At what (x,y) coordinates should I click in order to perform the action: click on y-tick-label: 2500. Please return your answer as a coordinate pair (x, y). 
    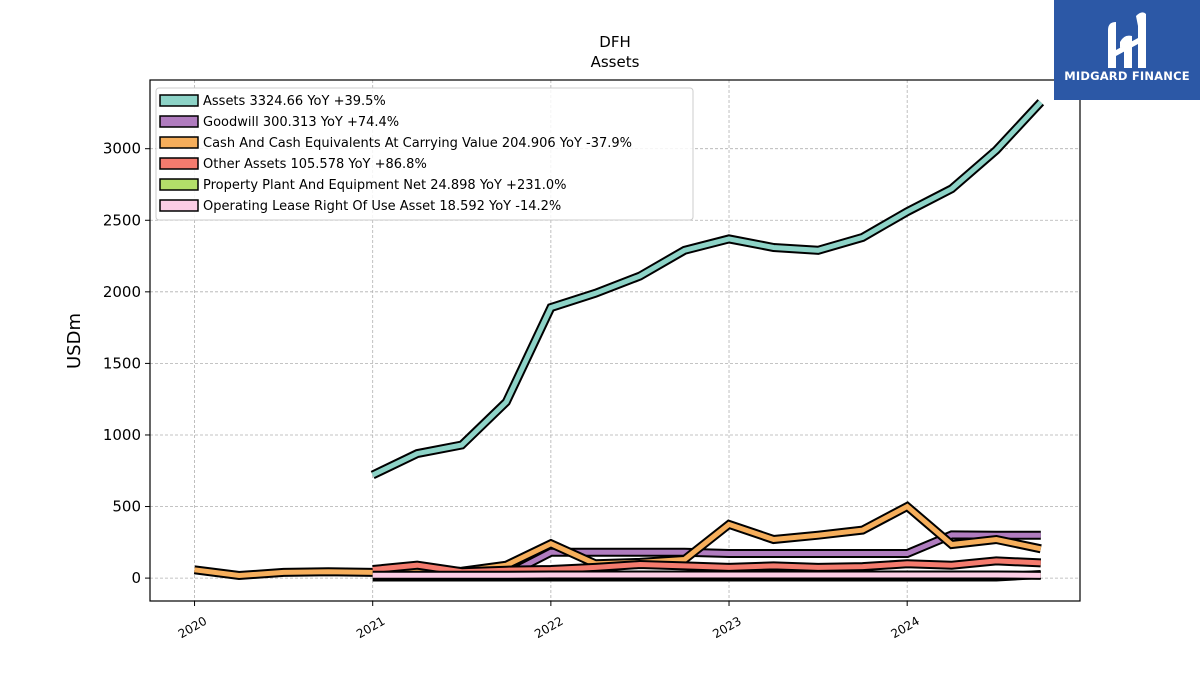
    Looking at the image, I should click on (122, 220).